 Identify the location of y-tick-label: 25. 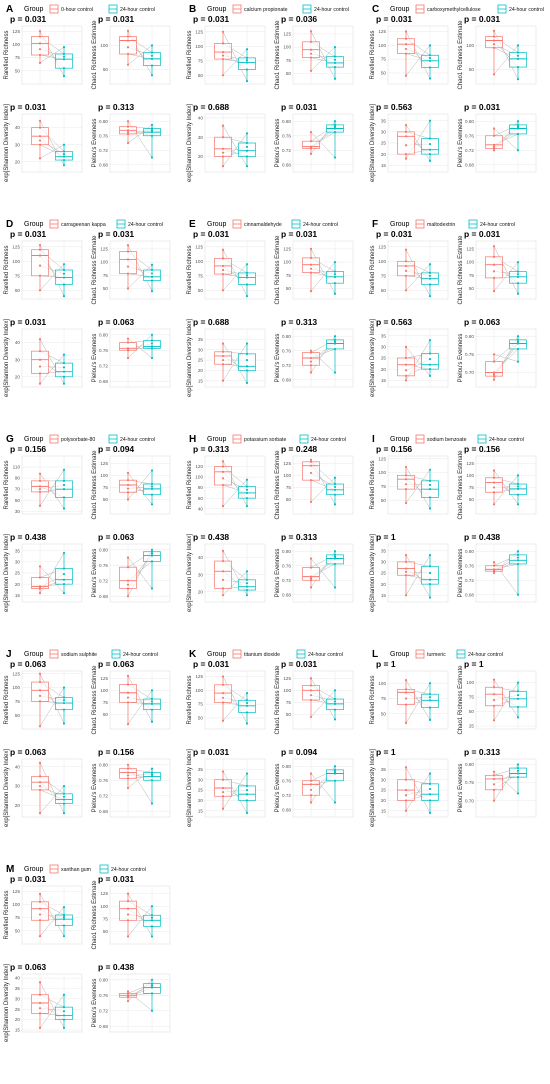
(201, 360).